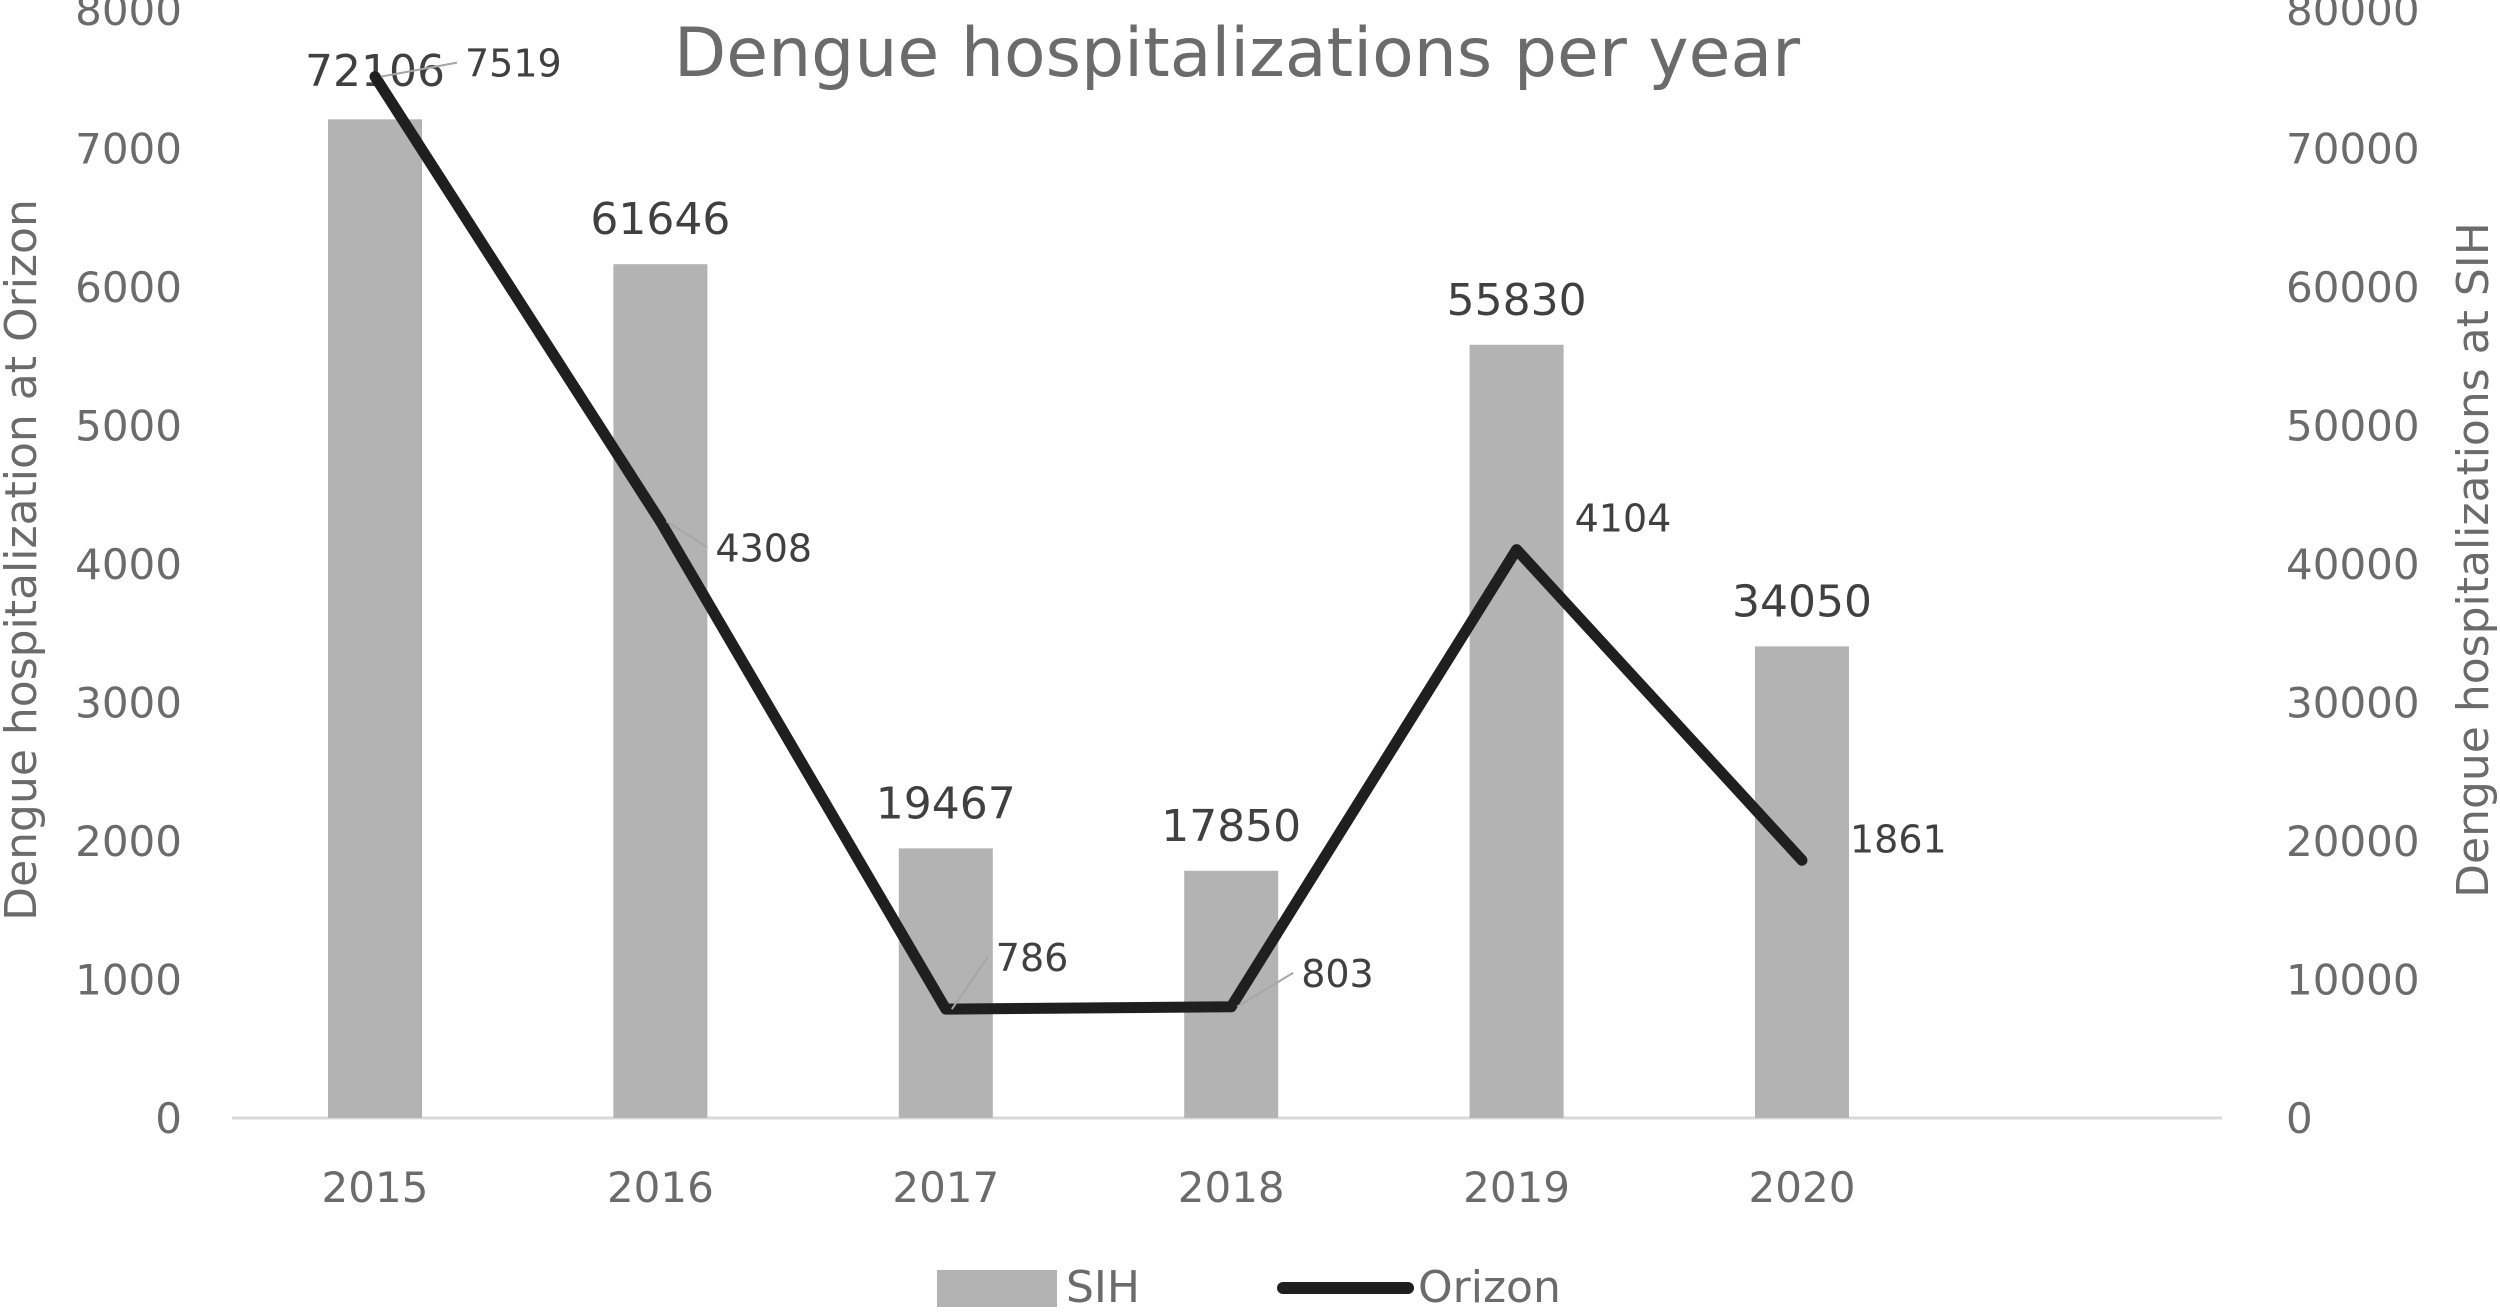 The width and height of the screenshot is (2500, 1312). I want to click on x-tick-label: 2019, so click(1516, 1187).